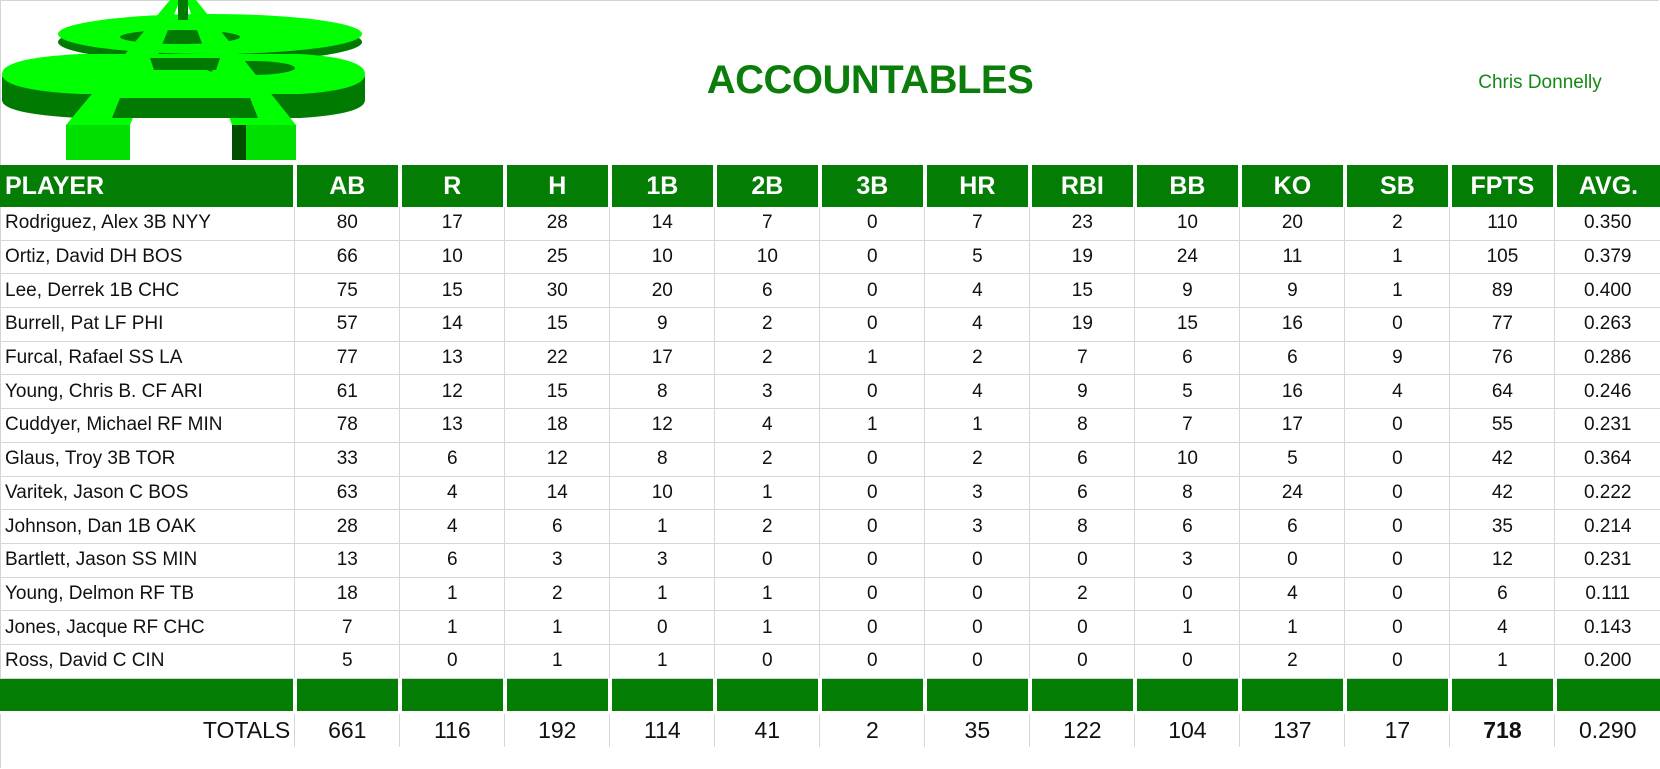  What do you see at coordinates (557, 594) in the screenshot?
I see `cell-h: 2` at bounding box center [557, 594].